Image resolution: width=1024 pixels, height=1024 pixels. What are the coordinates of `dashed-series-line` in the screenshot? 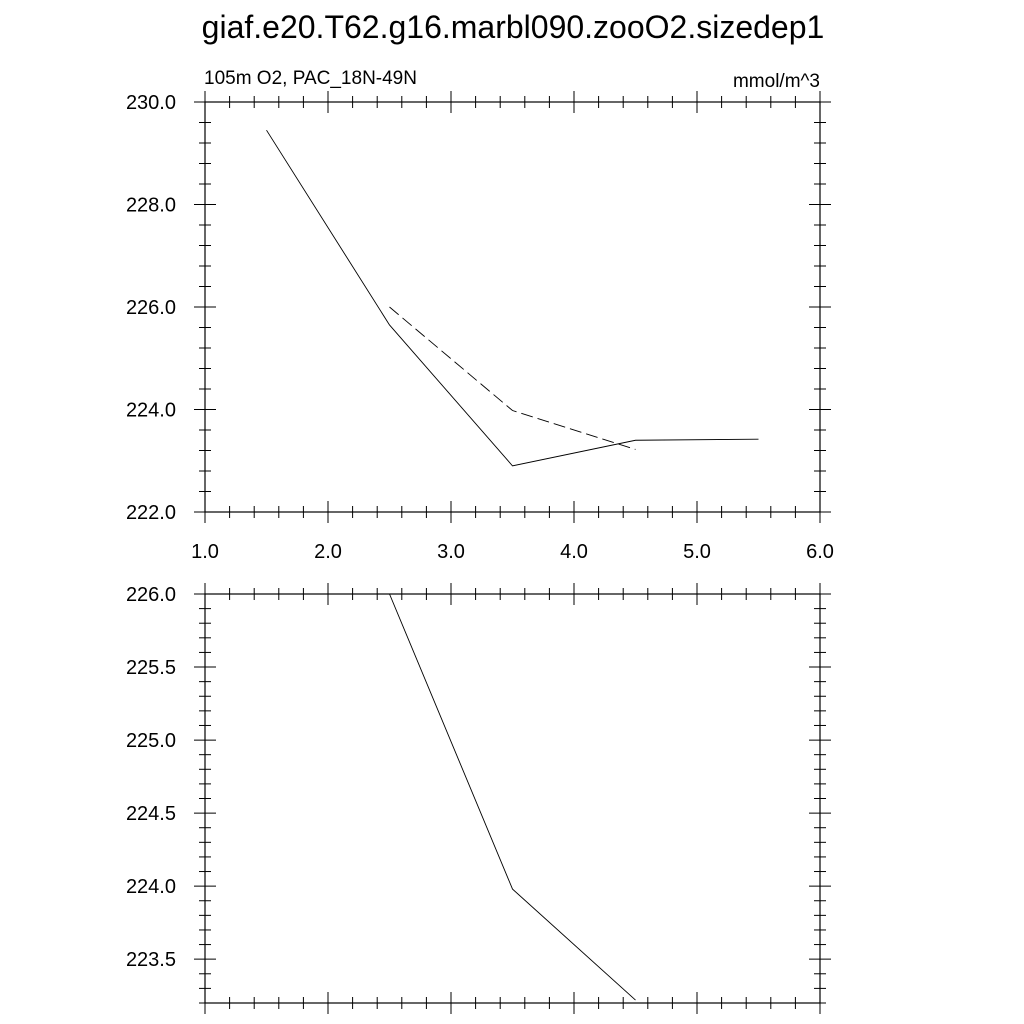 It's located at (512, 378).